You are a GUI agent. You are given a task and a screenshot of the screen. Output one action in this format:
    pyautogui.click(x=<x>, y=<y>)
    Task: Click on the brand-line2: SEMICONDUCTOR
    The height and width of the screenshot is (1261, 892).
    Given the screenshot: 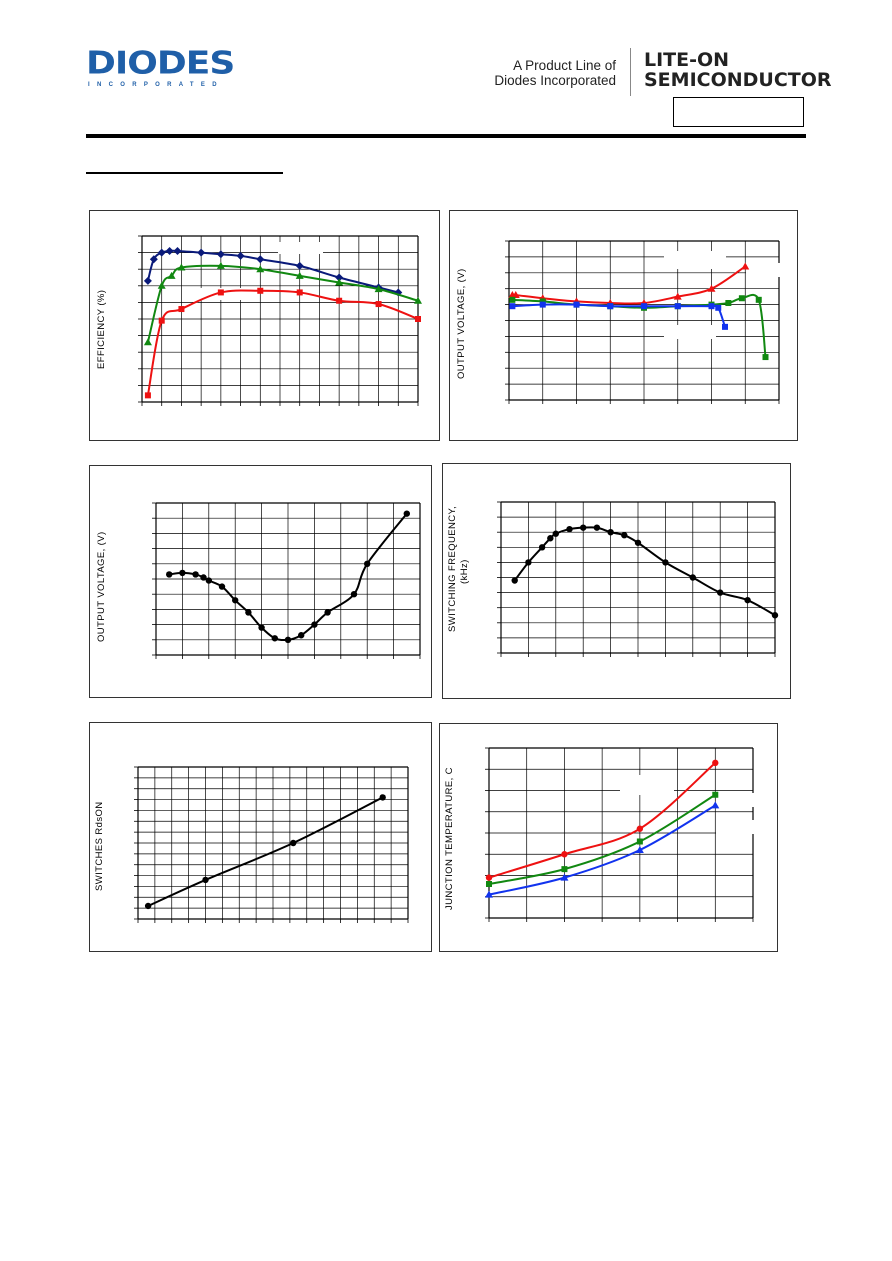 What is the action you would take?
    pyautogui.click(x=738, y=80)
    